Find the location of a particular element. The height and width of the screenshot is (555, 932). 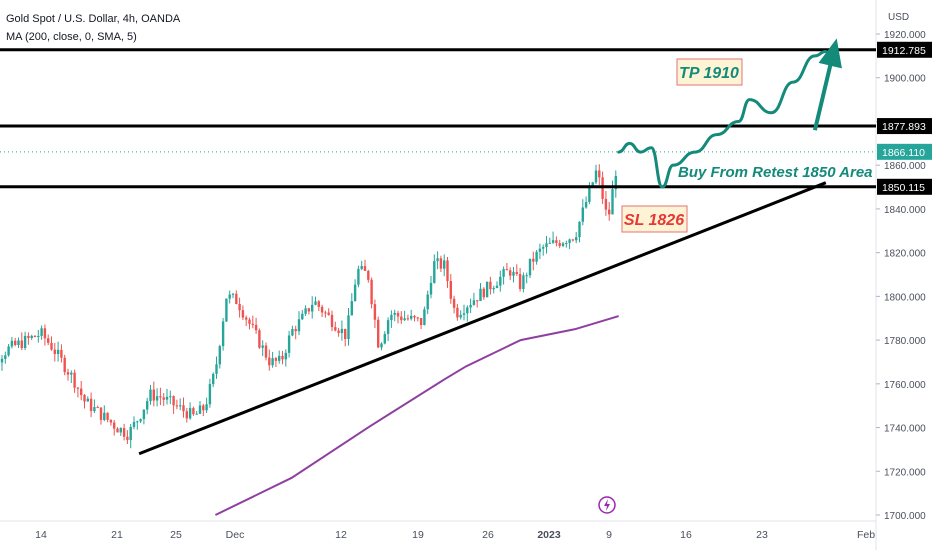

symbol-title: Gold Spot / U.S. Dollar, 4h, OANDA is located at coordinates (93, 19).